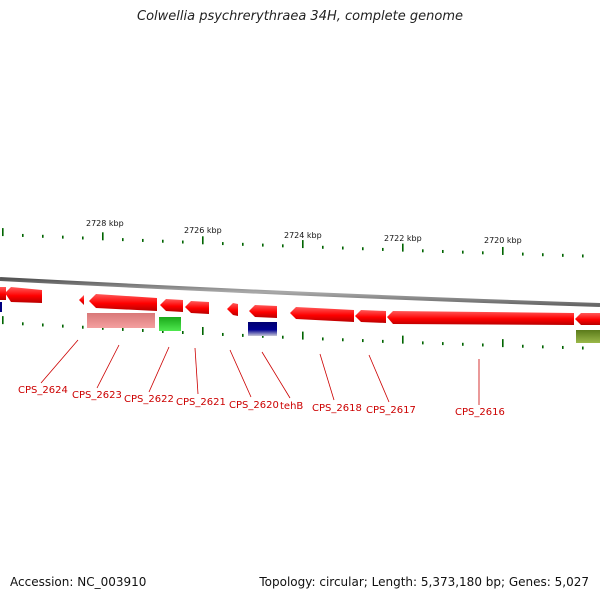 The width and height of the screenshot is (600, 600). What do you see at coordinates (391, 410) in the screenshot?
I see `gene-label-cps2617: CPS_2617` at bounding box center [391, 410].